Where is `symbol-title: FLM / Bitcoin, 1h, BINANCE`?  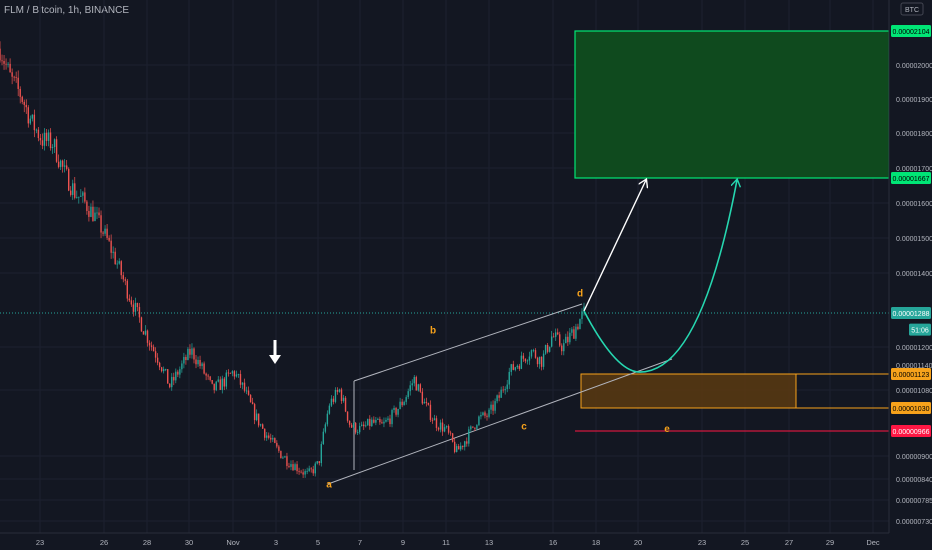 symbol-title: FLM / Bitcoin, 1h, BINANCE is located at coordinates (67, 10).